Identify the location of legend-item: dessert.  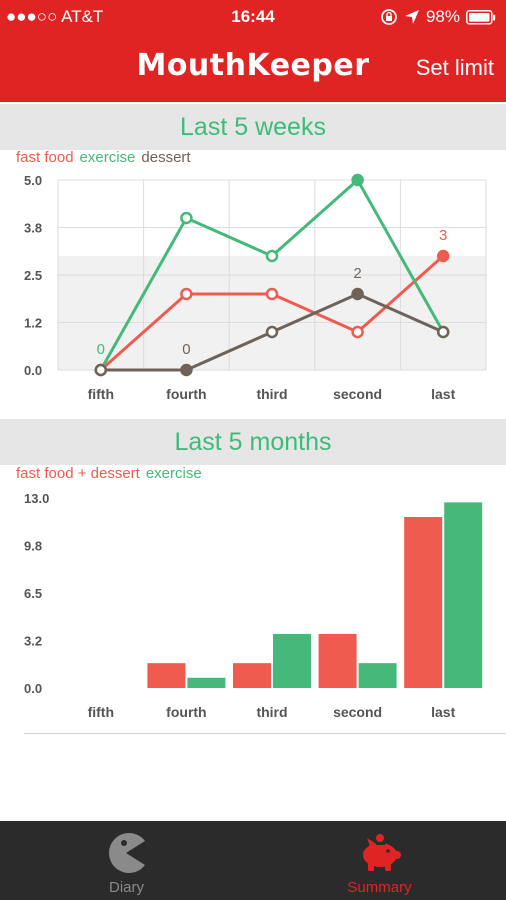
(166, 157).